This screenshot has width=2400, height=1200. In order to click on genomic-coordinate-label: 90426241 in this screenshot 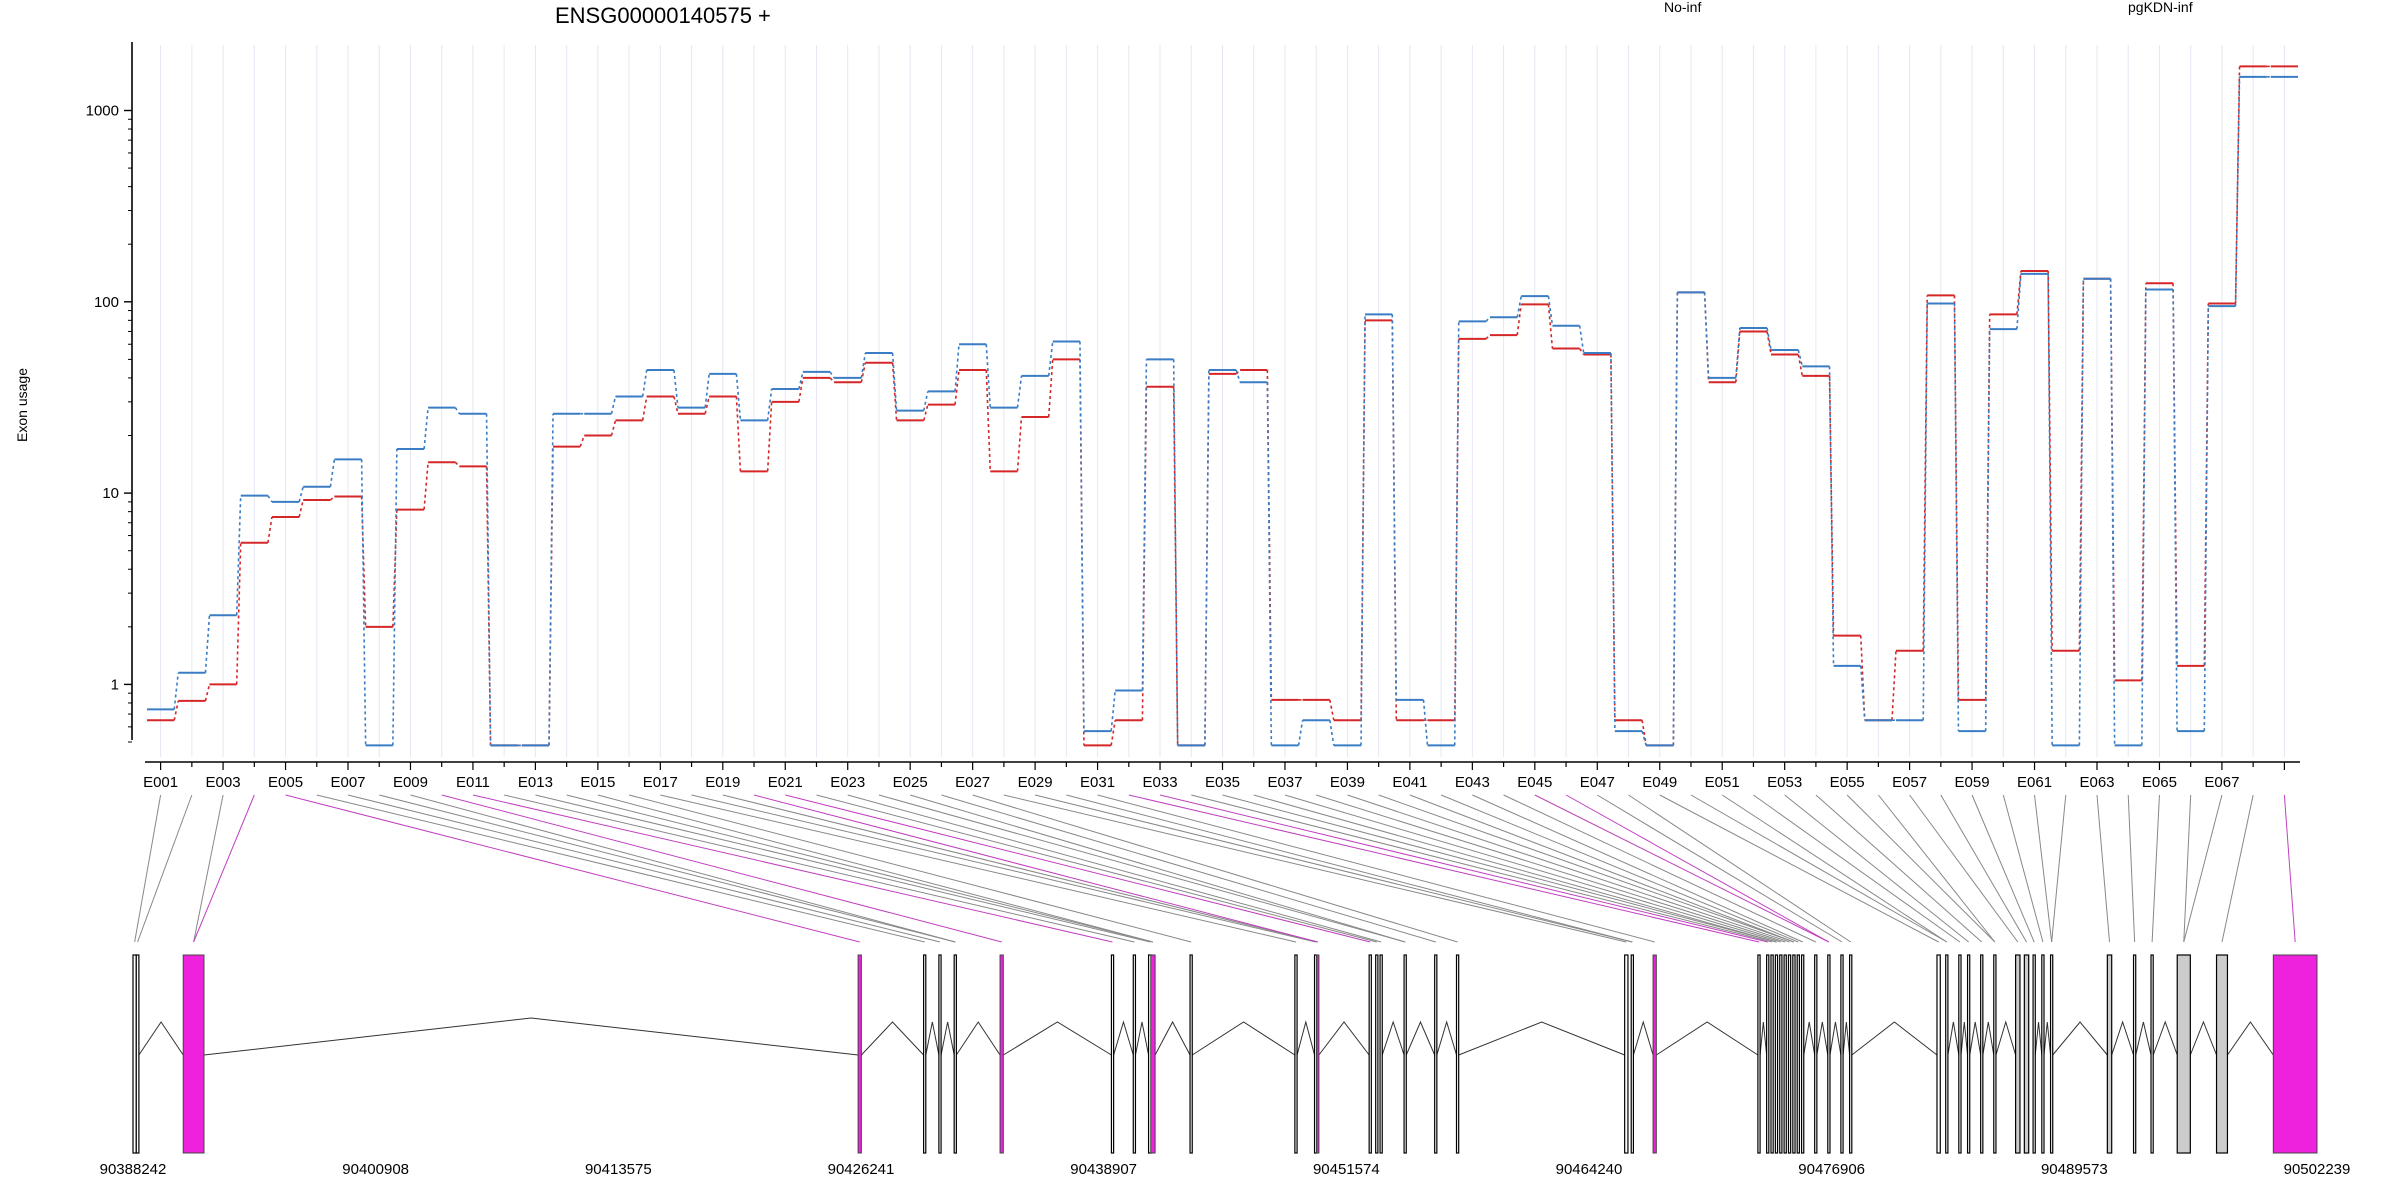, I will do `click(861, 1169)`.